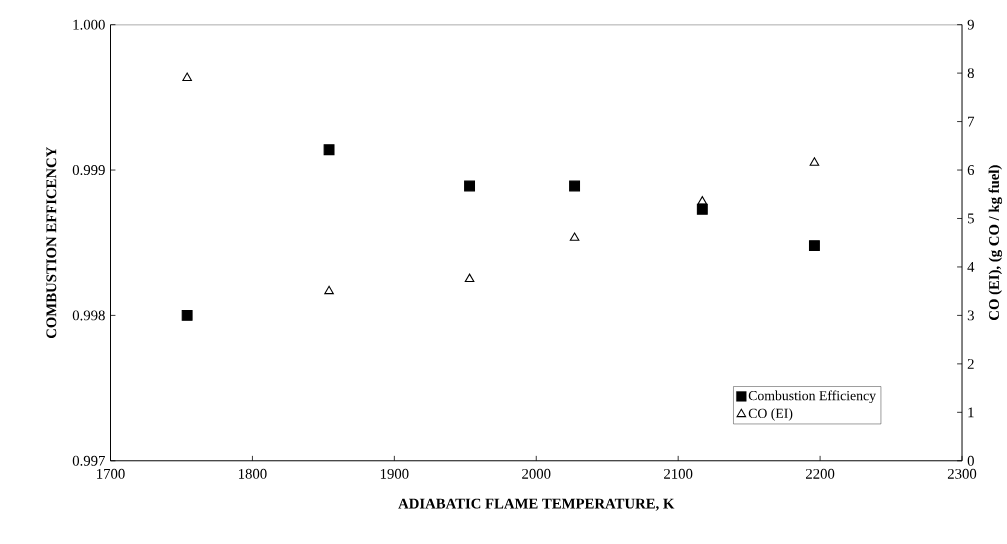 Image resolution: width=1007 pixels, height=544 pixels. I want to click on x-tick-label: 2100, so click(678, 474).